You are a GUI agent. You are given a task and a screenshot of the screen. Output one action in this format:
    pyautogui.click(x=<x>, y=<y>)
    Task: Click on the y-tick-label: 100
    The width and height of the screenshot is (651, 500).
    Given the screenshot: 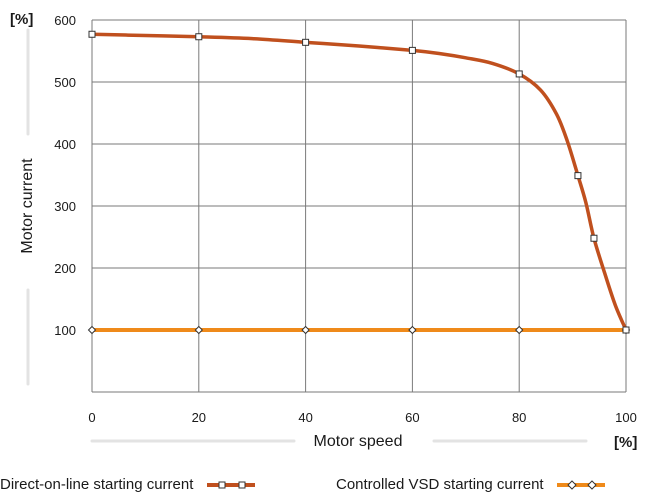 What is the action you would take?
    pyautogui.click(x=65, y=330)
    